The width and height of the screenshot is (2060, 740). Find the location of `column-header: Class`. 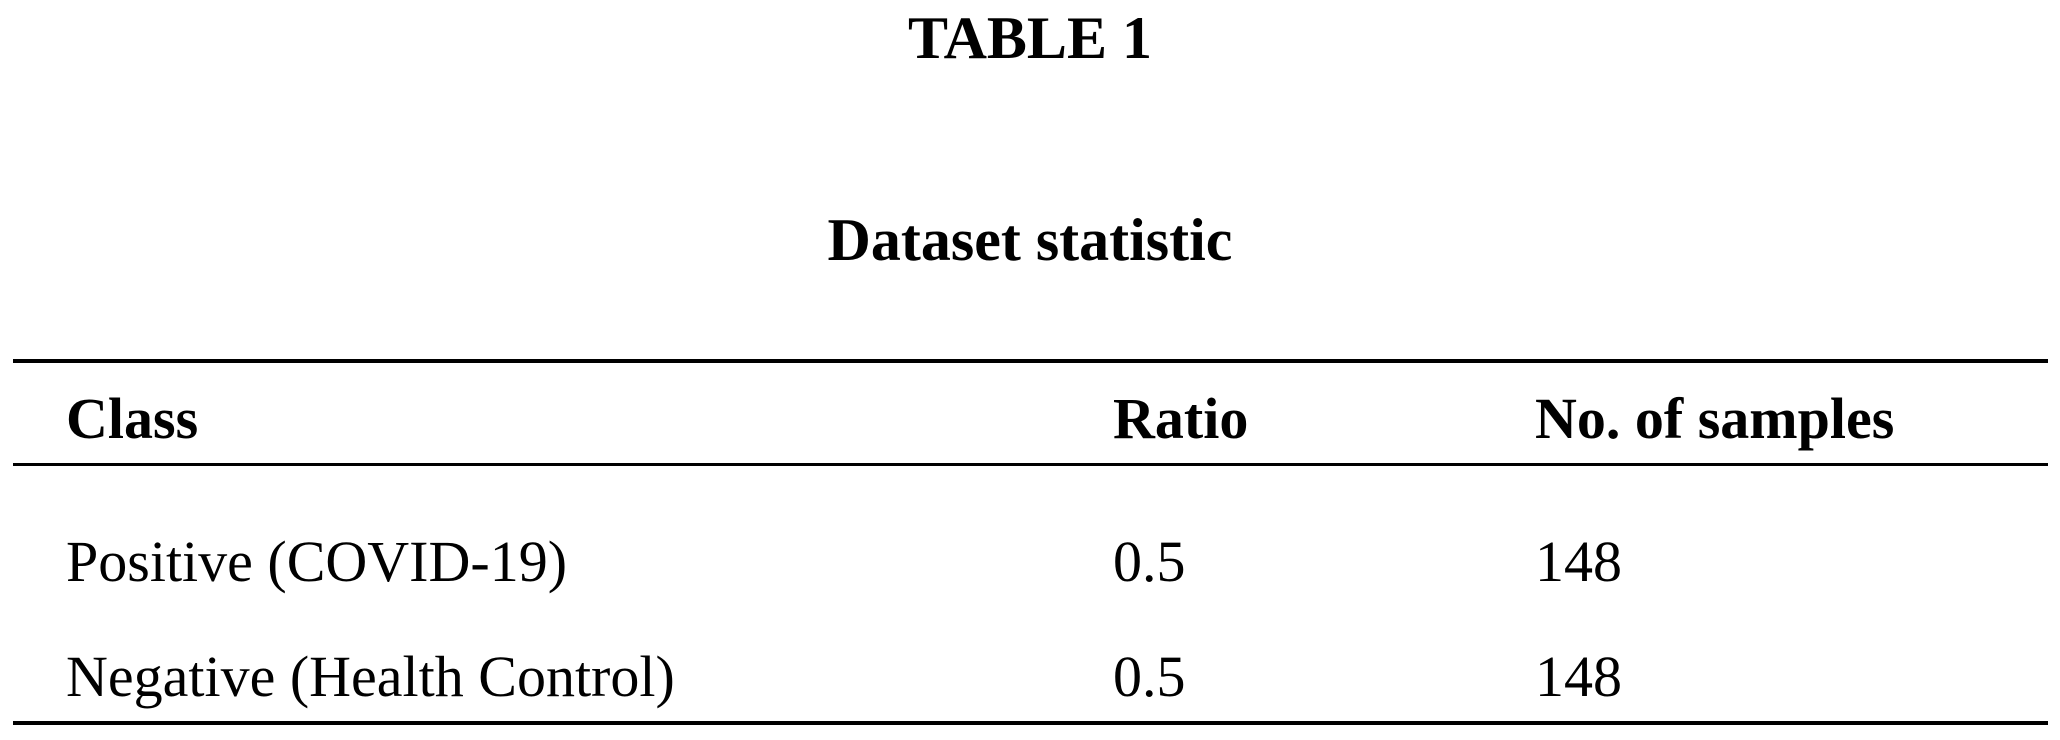

column-header: Class is located at coordinates (132, 418).